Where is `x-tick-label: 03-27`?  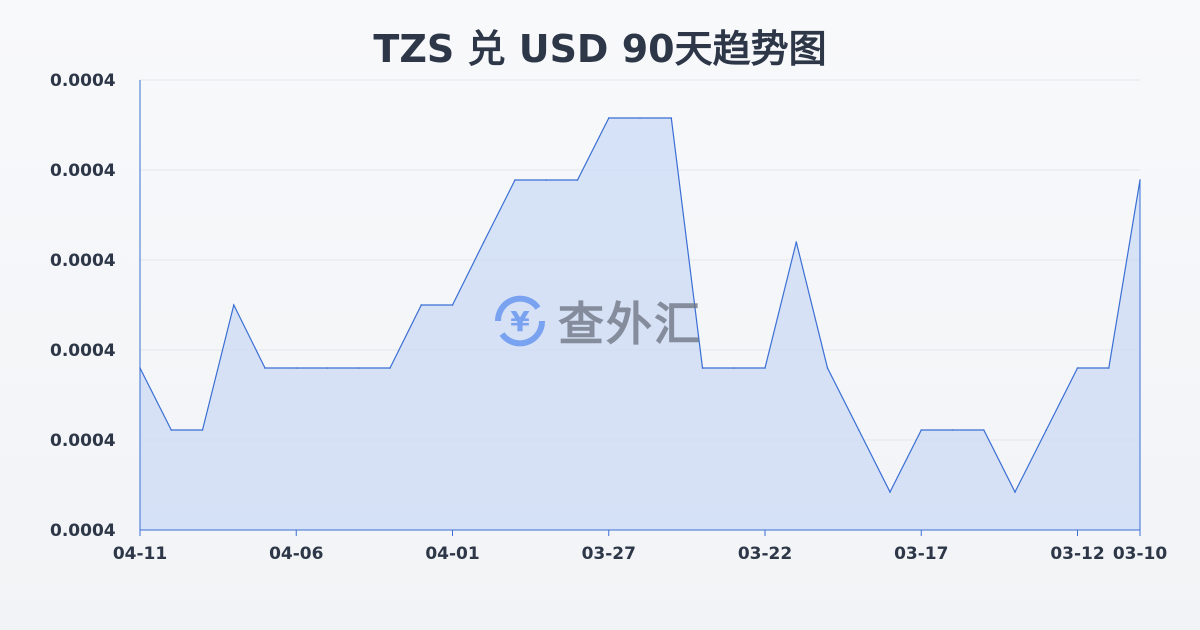
x-tick-label: 03-27 is located at coordinates (609, 554).